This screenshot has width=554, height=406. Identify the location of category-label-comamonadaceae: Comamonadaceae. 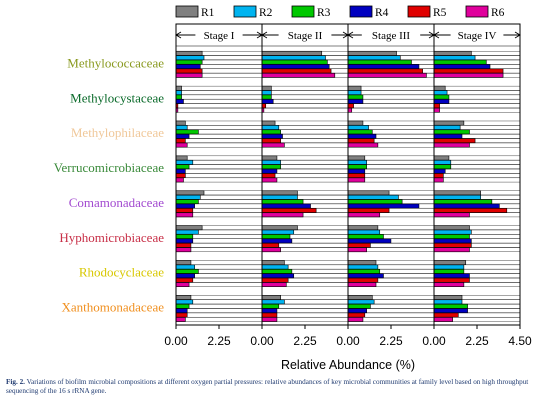
(117, 202).